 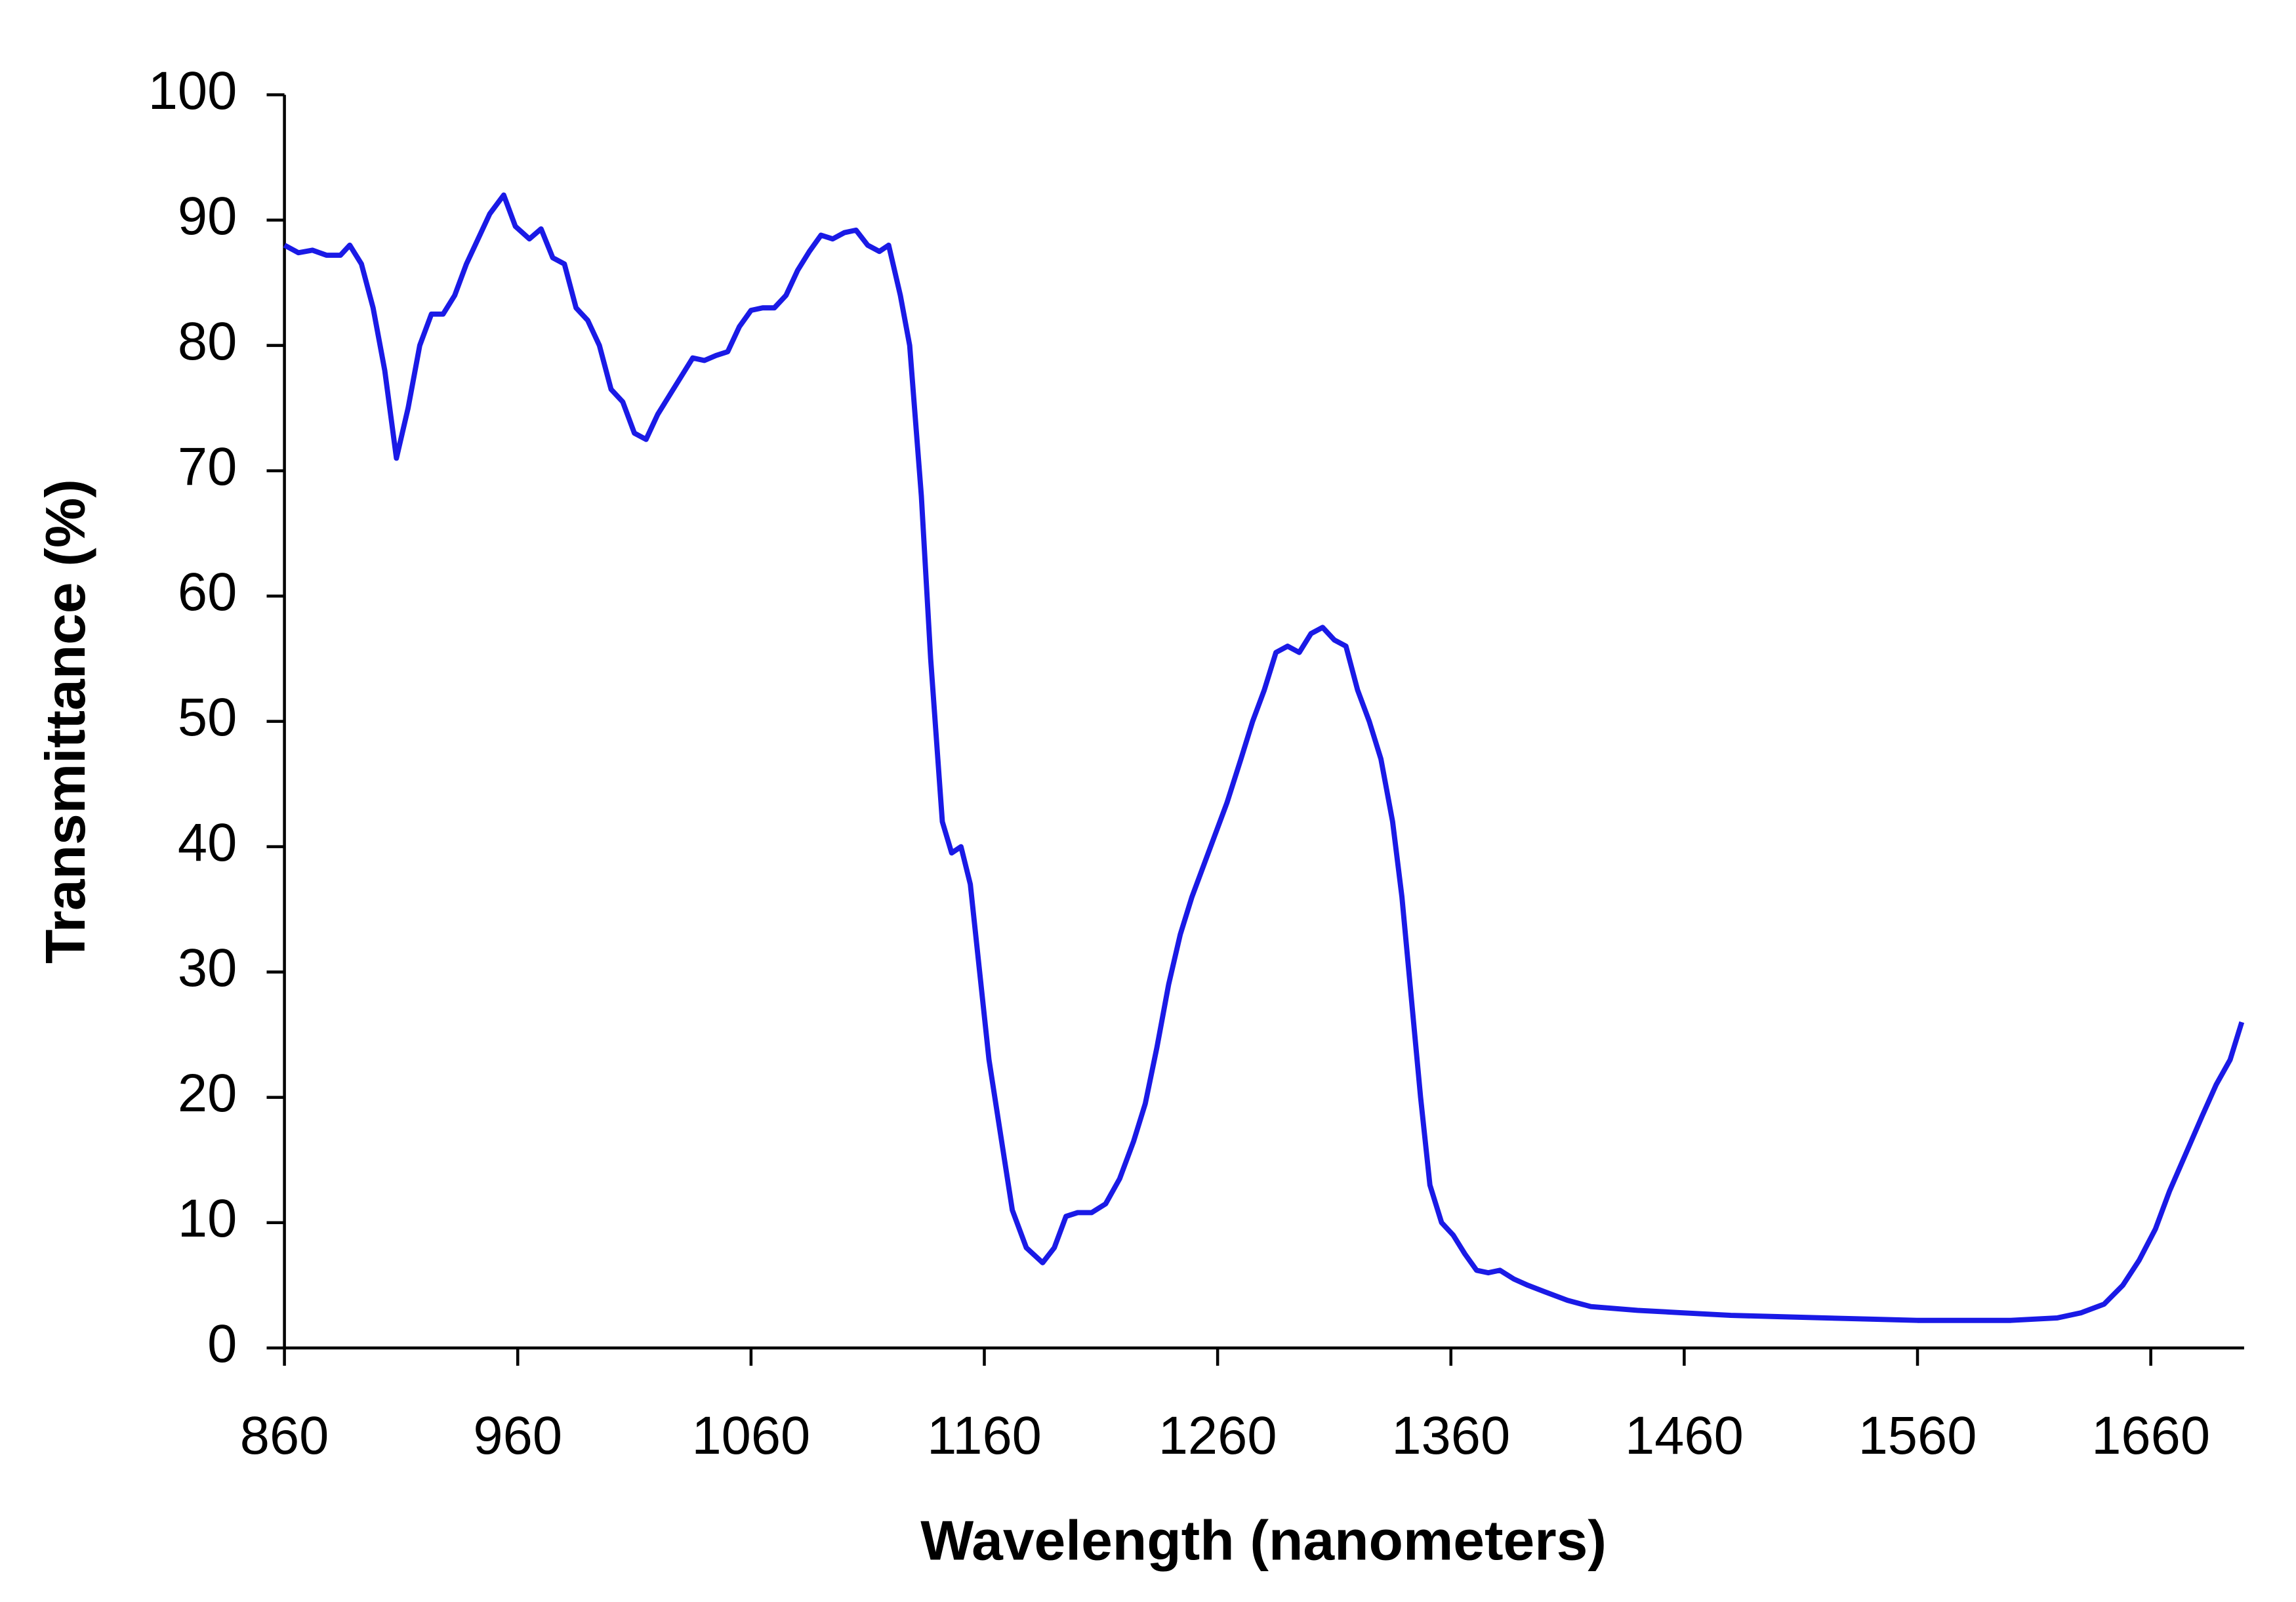 I want to click on x-axis-label: Wavelength (nanometers), so click(x=1263, y=1541).